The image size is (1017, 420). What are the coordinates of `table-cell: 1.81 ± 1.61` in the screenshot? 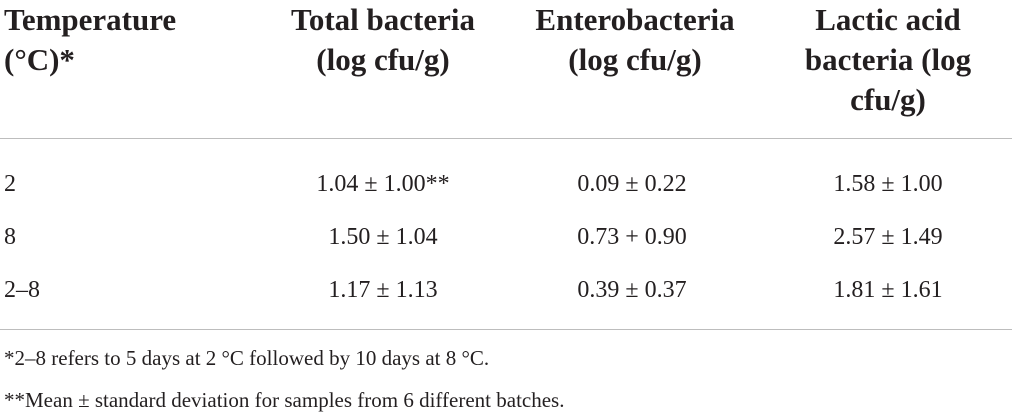 It's located at (888, 290).